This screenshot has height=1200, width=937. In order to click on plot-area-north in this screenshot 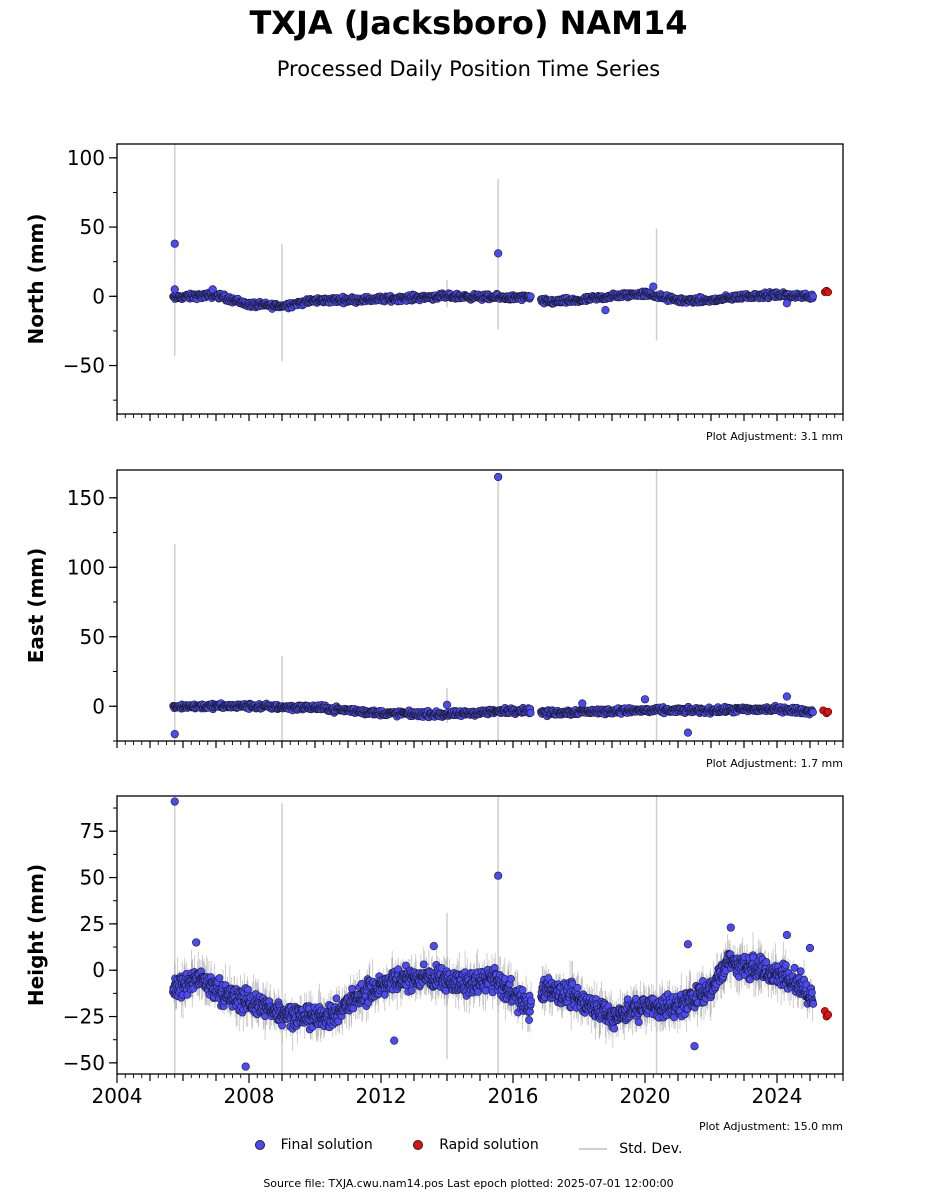, I will do `click(501, 253)`.